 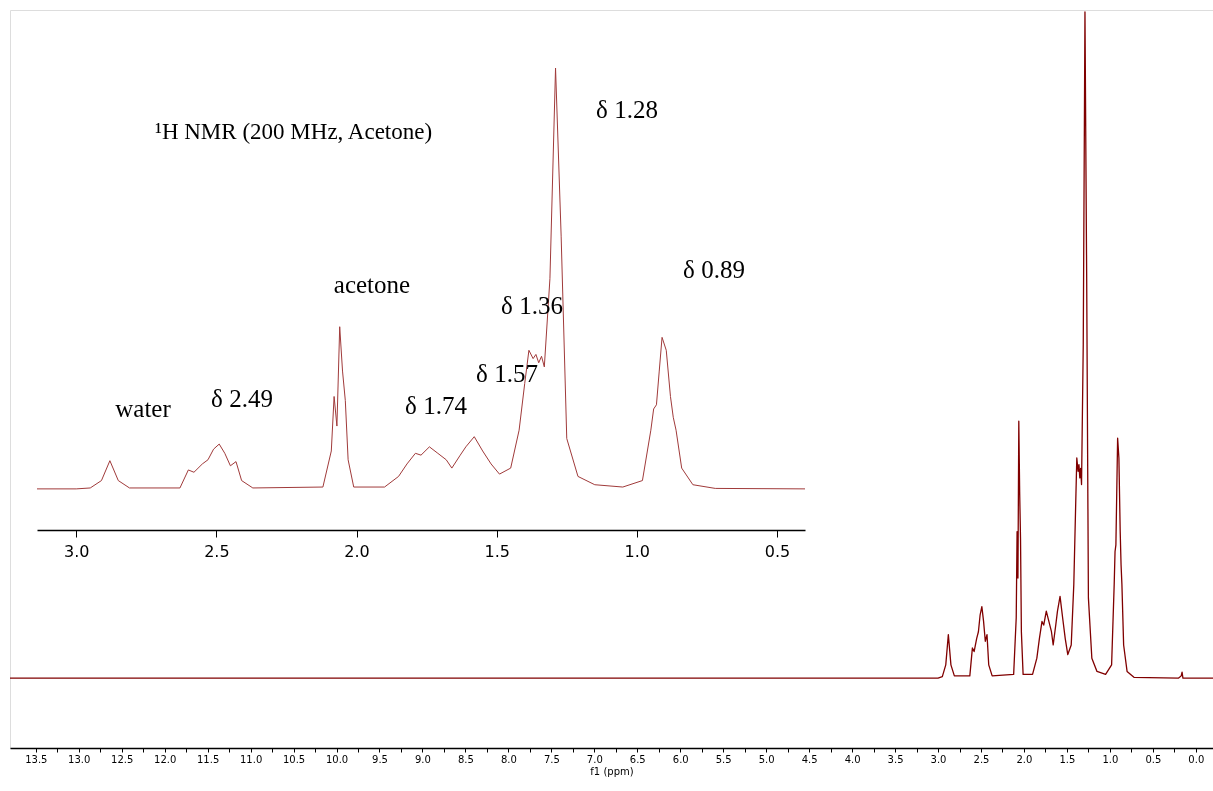 What do you see at coordinates (242, 398) in the screenshot?
I see `annotation: δ 2.49` at bounding box center [242, 398].